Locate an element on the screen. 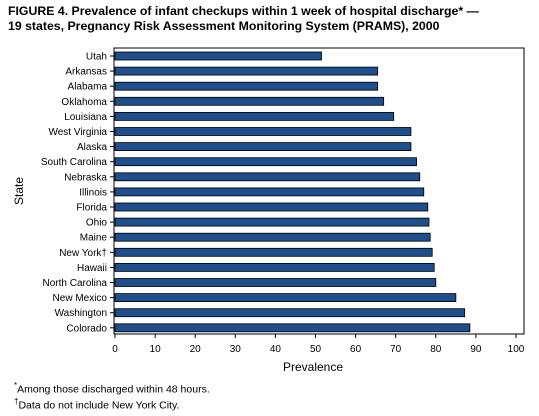  x-axis-label: Prevalence is located at coordinates (313, 367).